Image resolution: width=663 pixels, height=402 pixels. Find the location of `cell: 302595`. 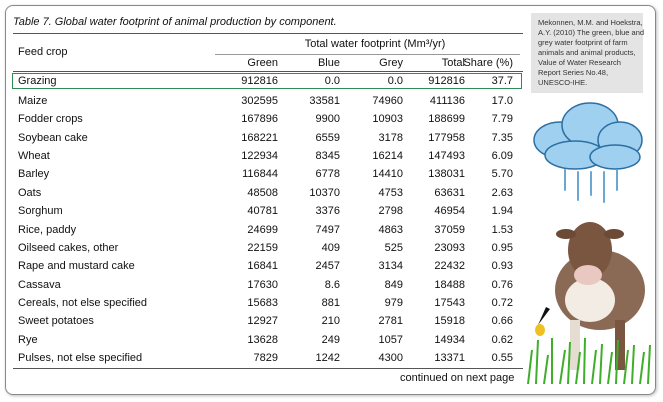

cell: 302595 is located at coordinates (259, 101).